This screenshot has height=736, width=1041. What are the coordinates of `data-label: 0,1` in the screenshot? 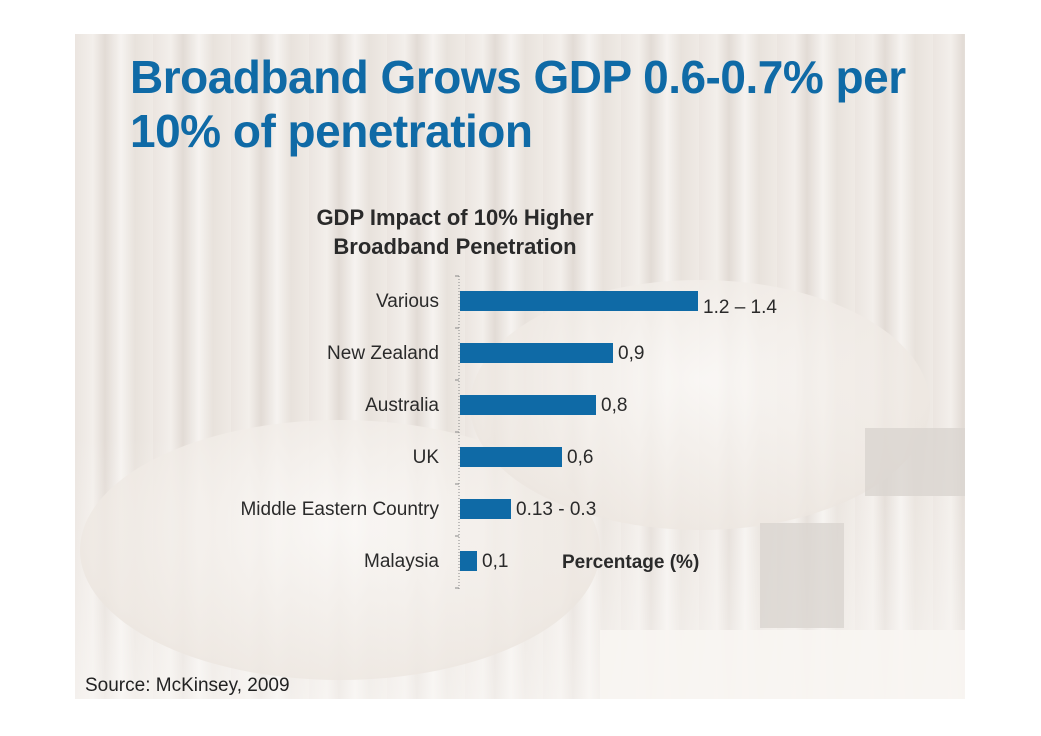 It's located at (495, 561).